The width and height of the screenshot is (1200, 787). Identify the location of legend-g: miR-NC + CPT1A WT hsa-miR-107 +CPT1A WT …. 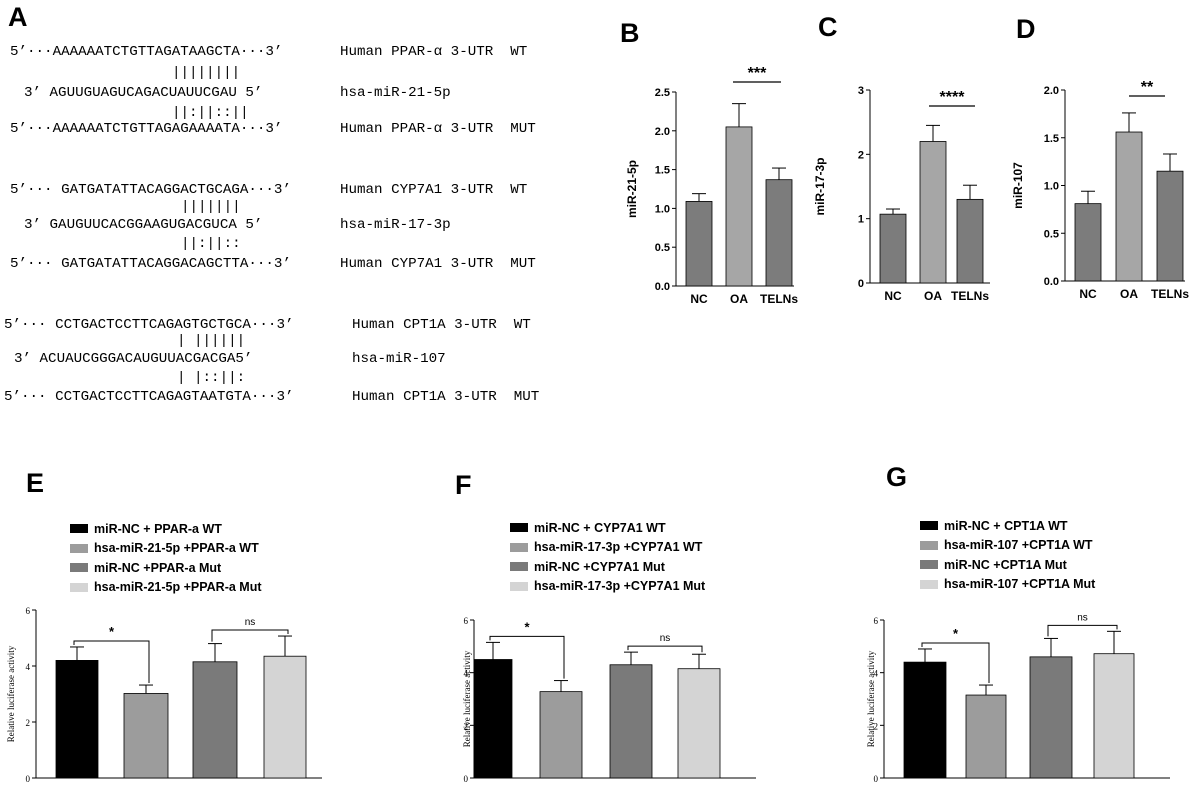
(1007, 555).